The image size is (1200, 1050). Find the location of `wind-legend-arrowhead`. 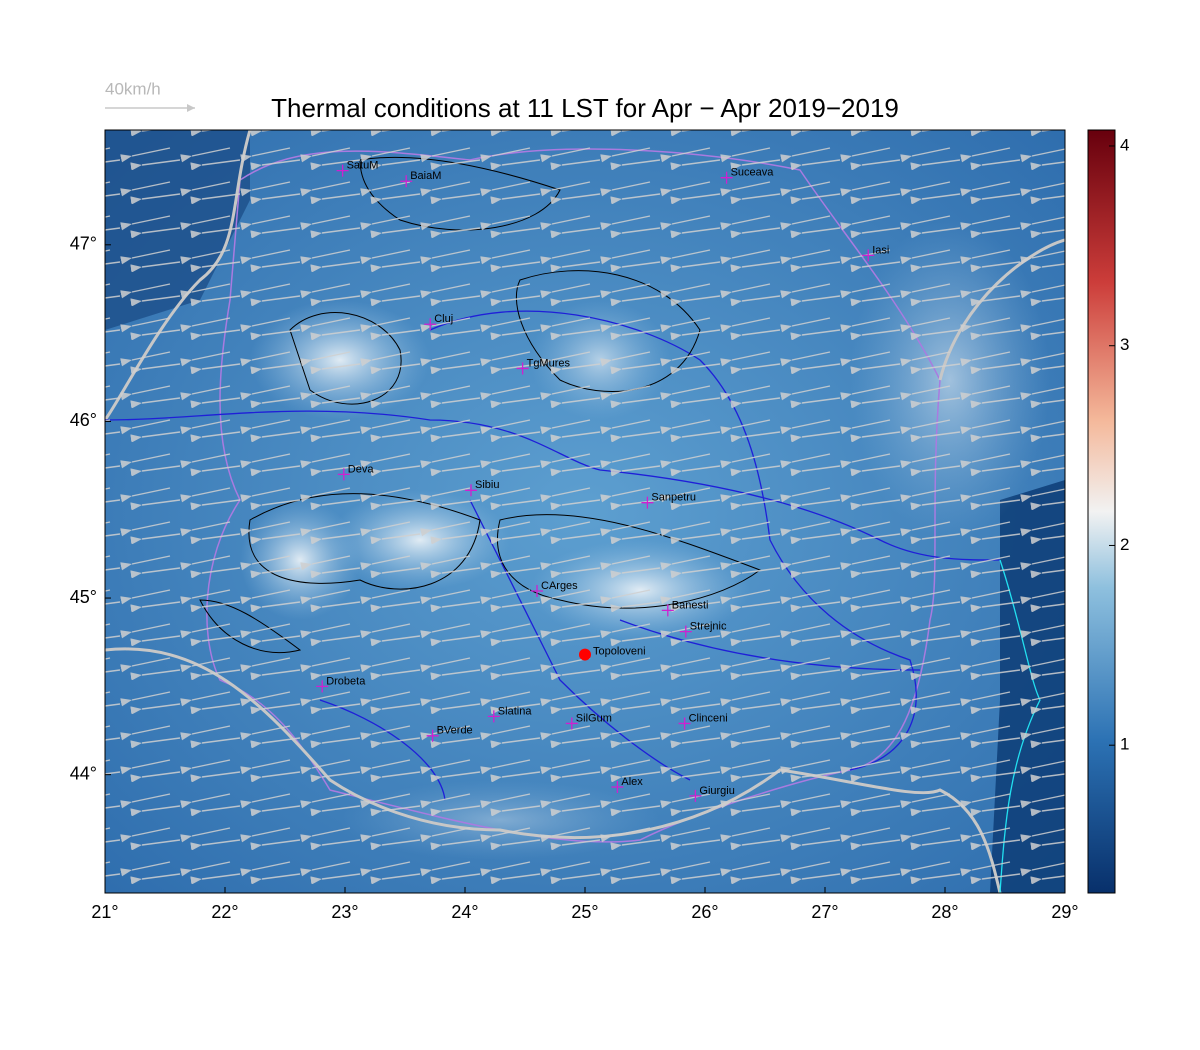

wind-legend-arrowhead is located at coordinates (191, 108).